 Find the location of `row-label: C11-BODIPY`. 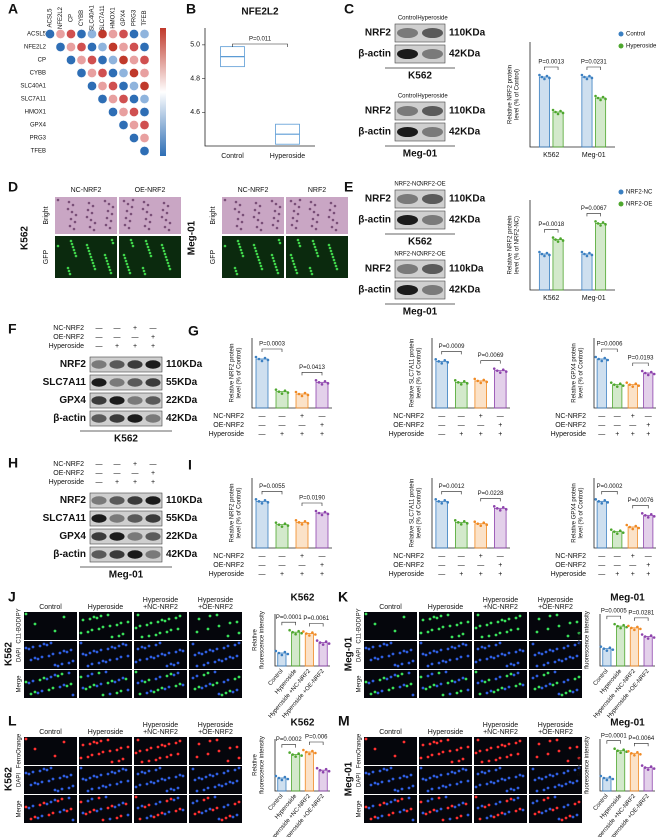

row-label: C11-BODIPY is located at coordinates (360, 625).